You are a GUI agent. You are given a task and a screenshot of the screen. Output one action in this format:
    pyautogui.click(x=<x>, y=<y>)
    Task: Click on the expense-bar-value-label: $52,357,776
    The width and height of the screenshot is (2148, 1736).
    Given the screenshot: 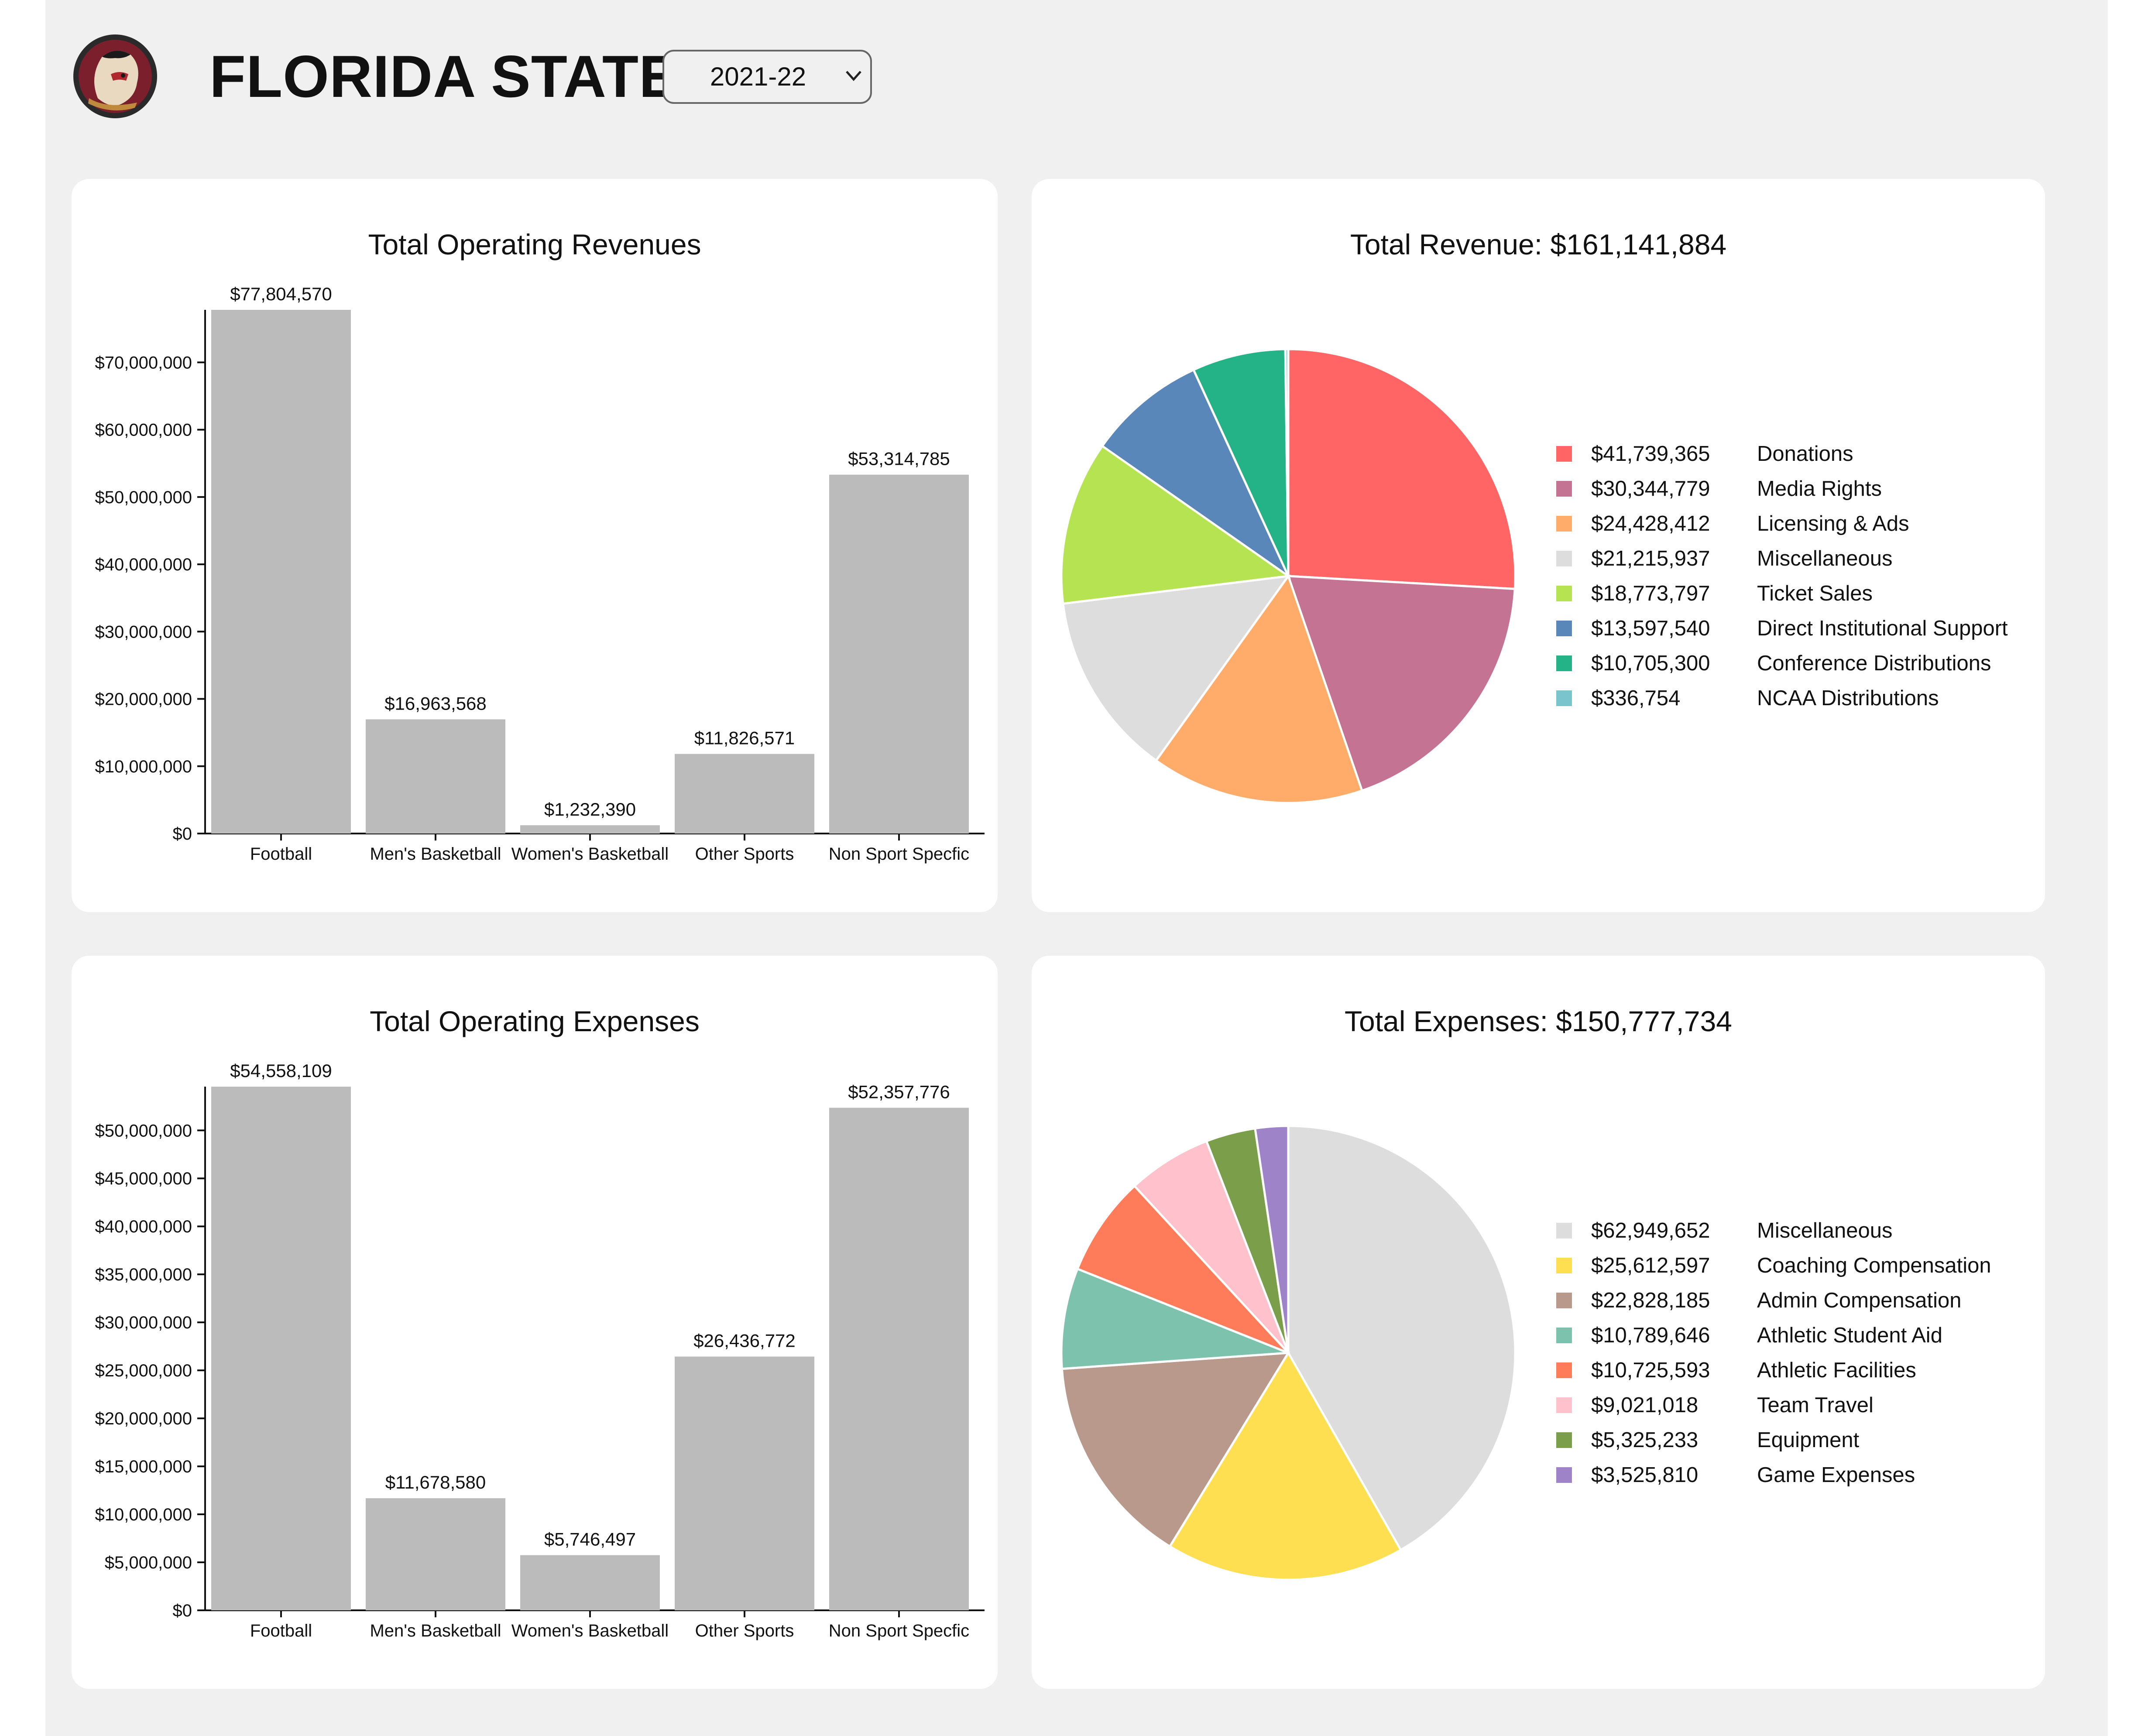 What is the action you would take?
    pyautogui.click(x=899, y=1091)
    